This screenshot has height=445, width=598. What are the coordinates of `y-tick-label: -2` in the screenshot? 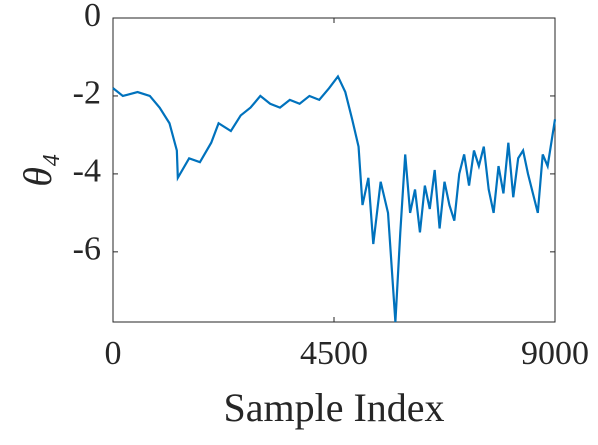 It's located at (87, 93).